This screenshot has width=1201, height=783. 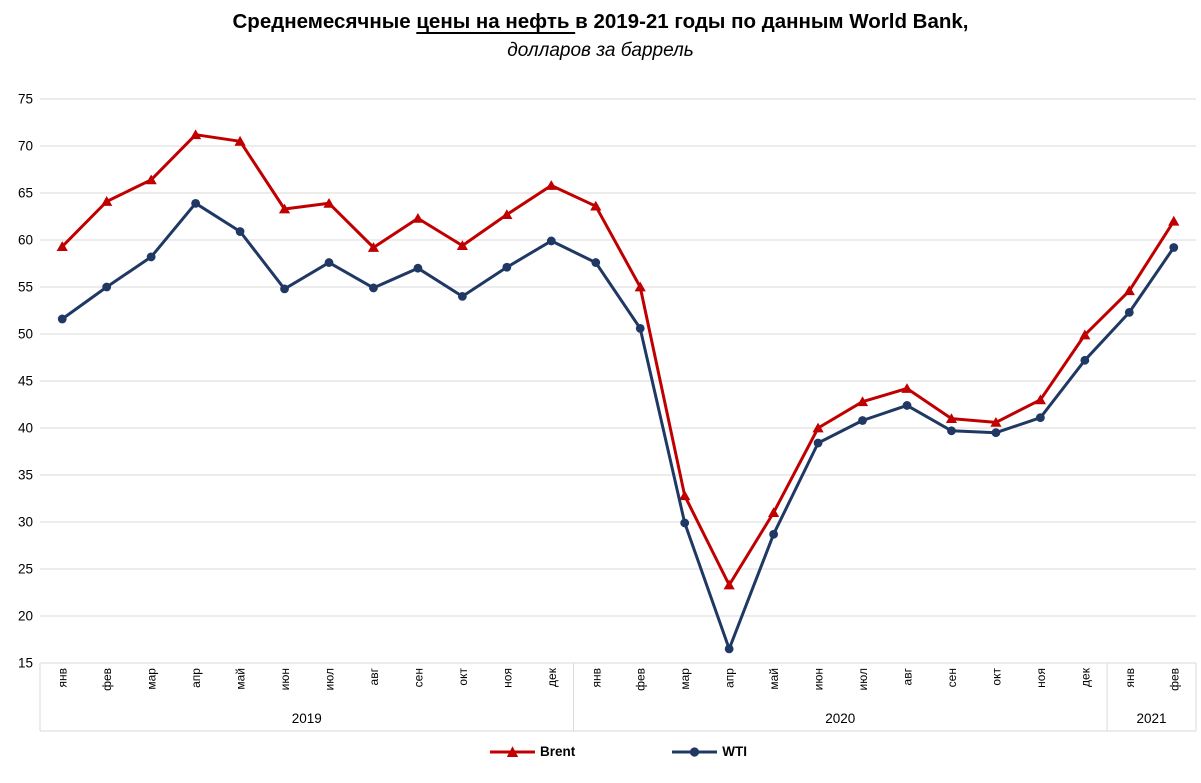 What do you see at coordinates (25, 616) in the screenshot?
I see `y-axis-tick-label: 20` at bounding box center [25, 616].